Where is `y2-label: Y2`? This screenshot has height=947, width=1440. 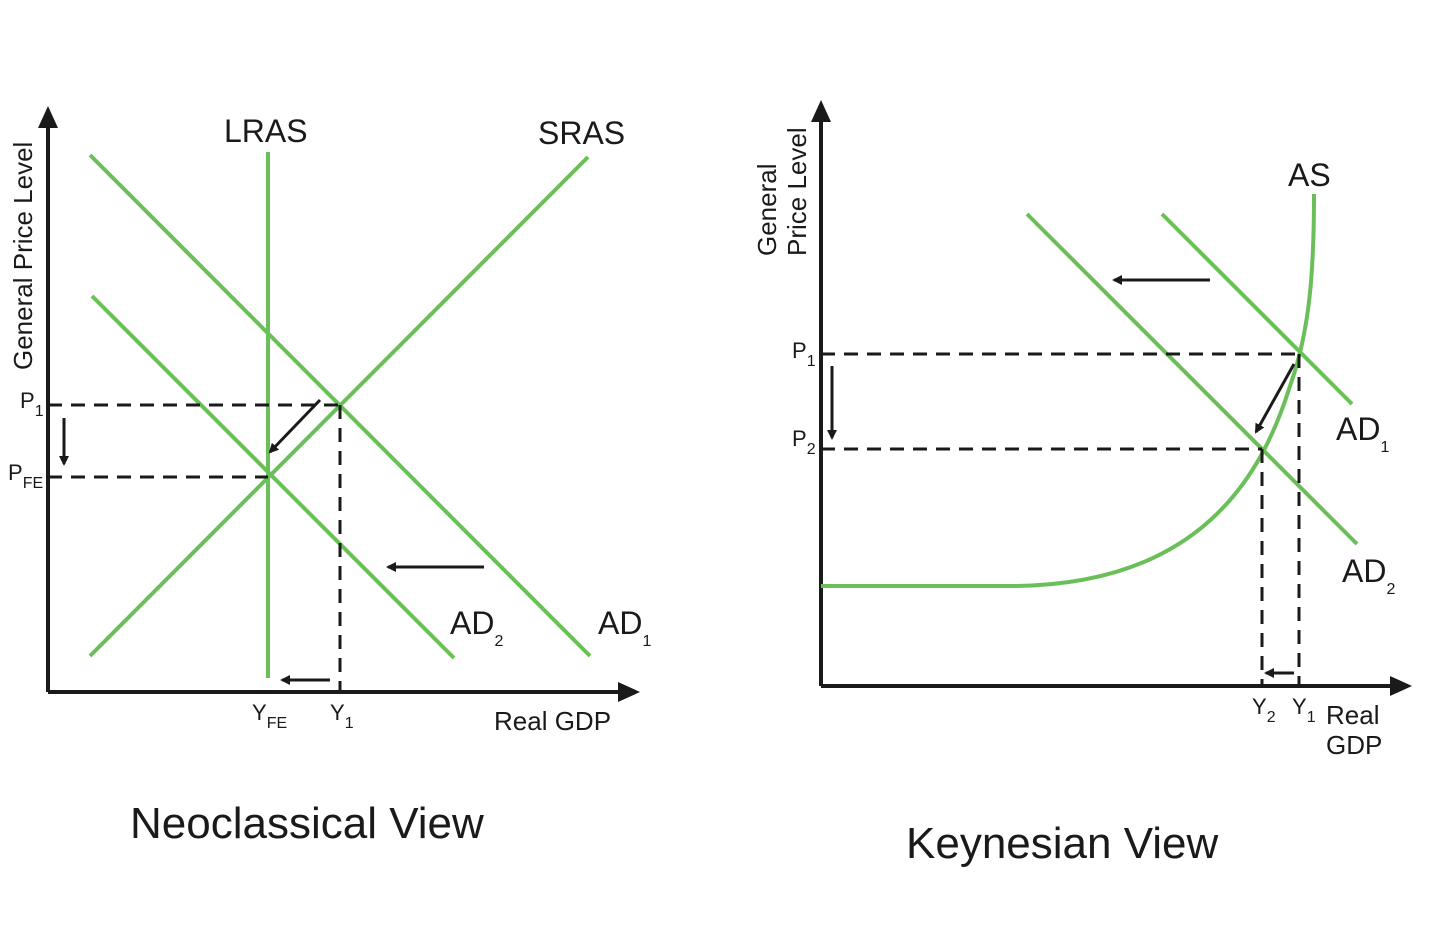
y2-label: Y2 is located at coordinates (1264, 710).